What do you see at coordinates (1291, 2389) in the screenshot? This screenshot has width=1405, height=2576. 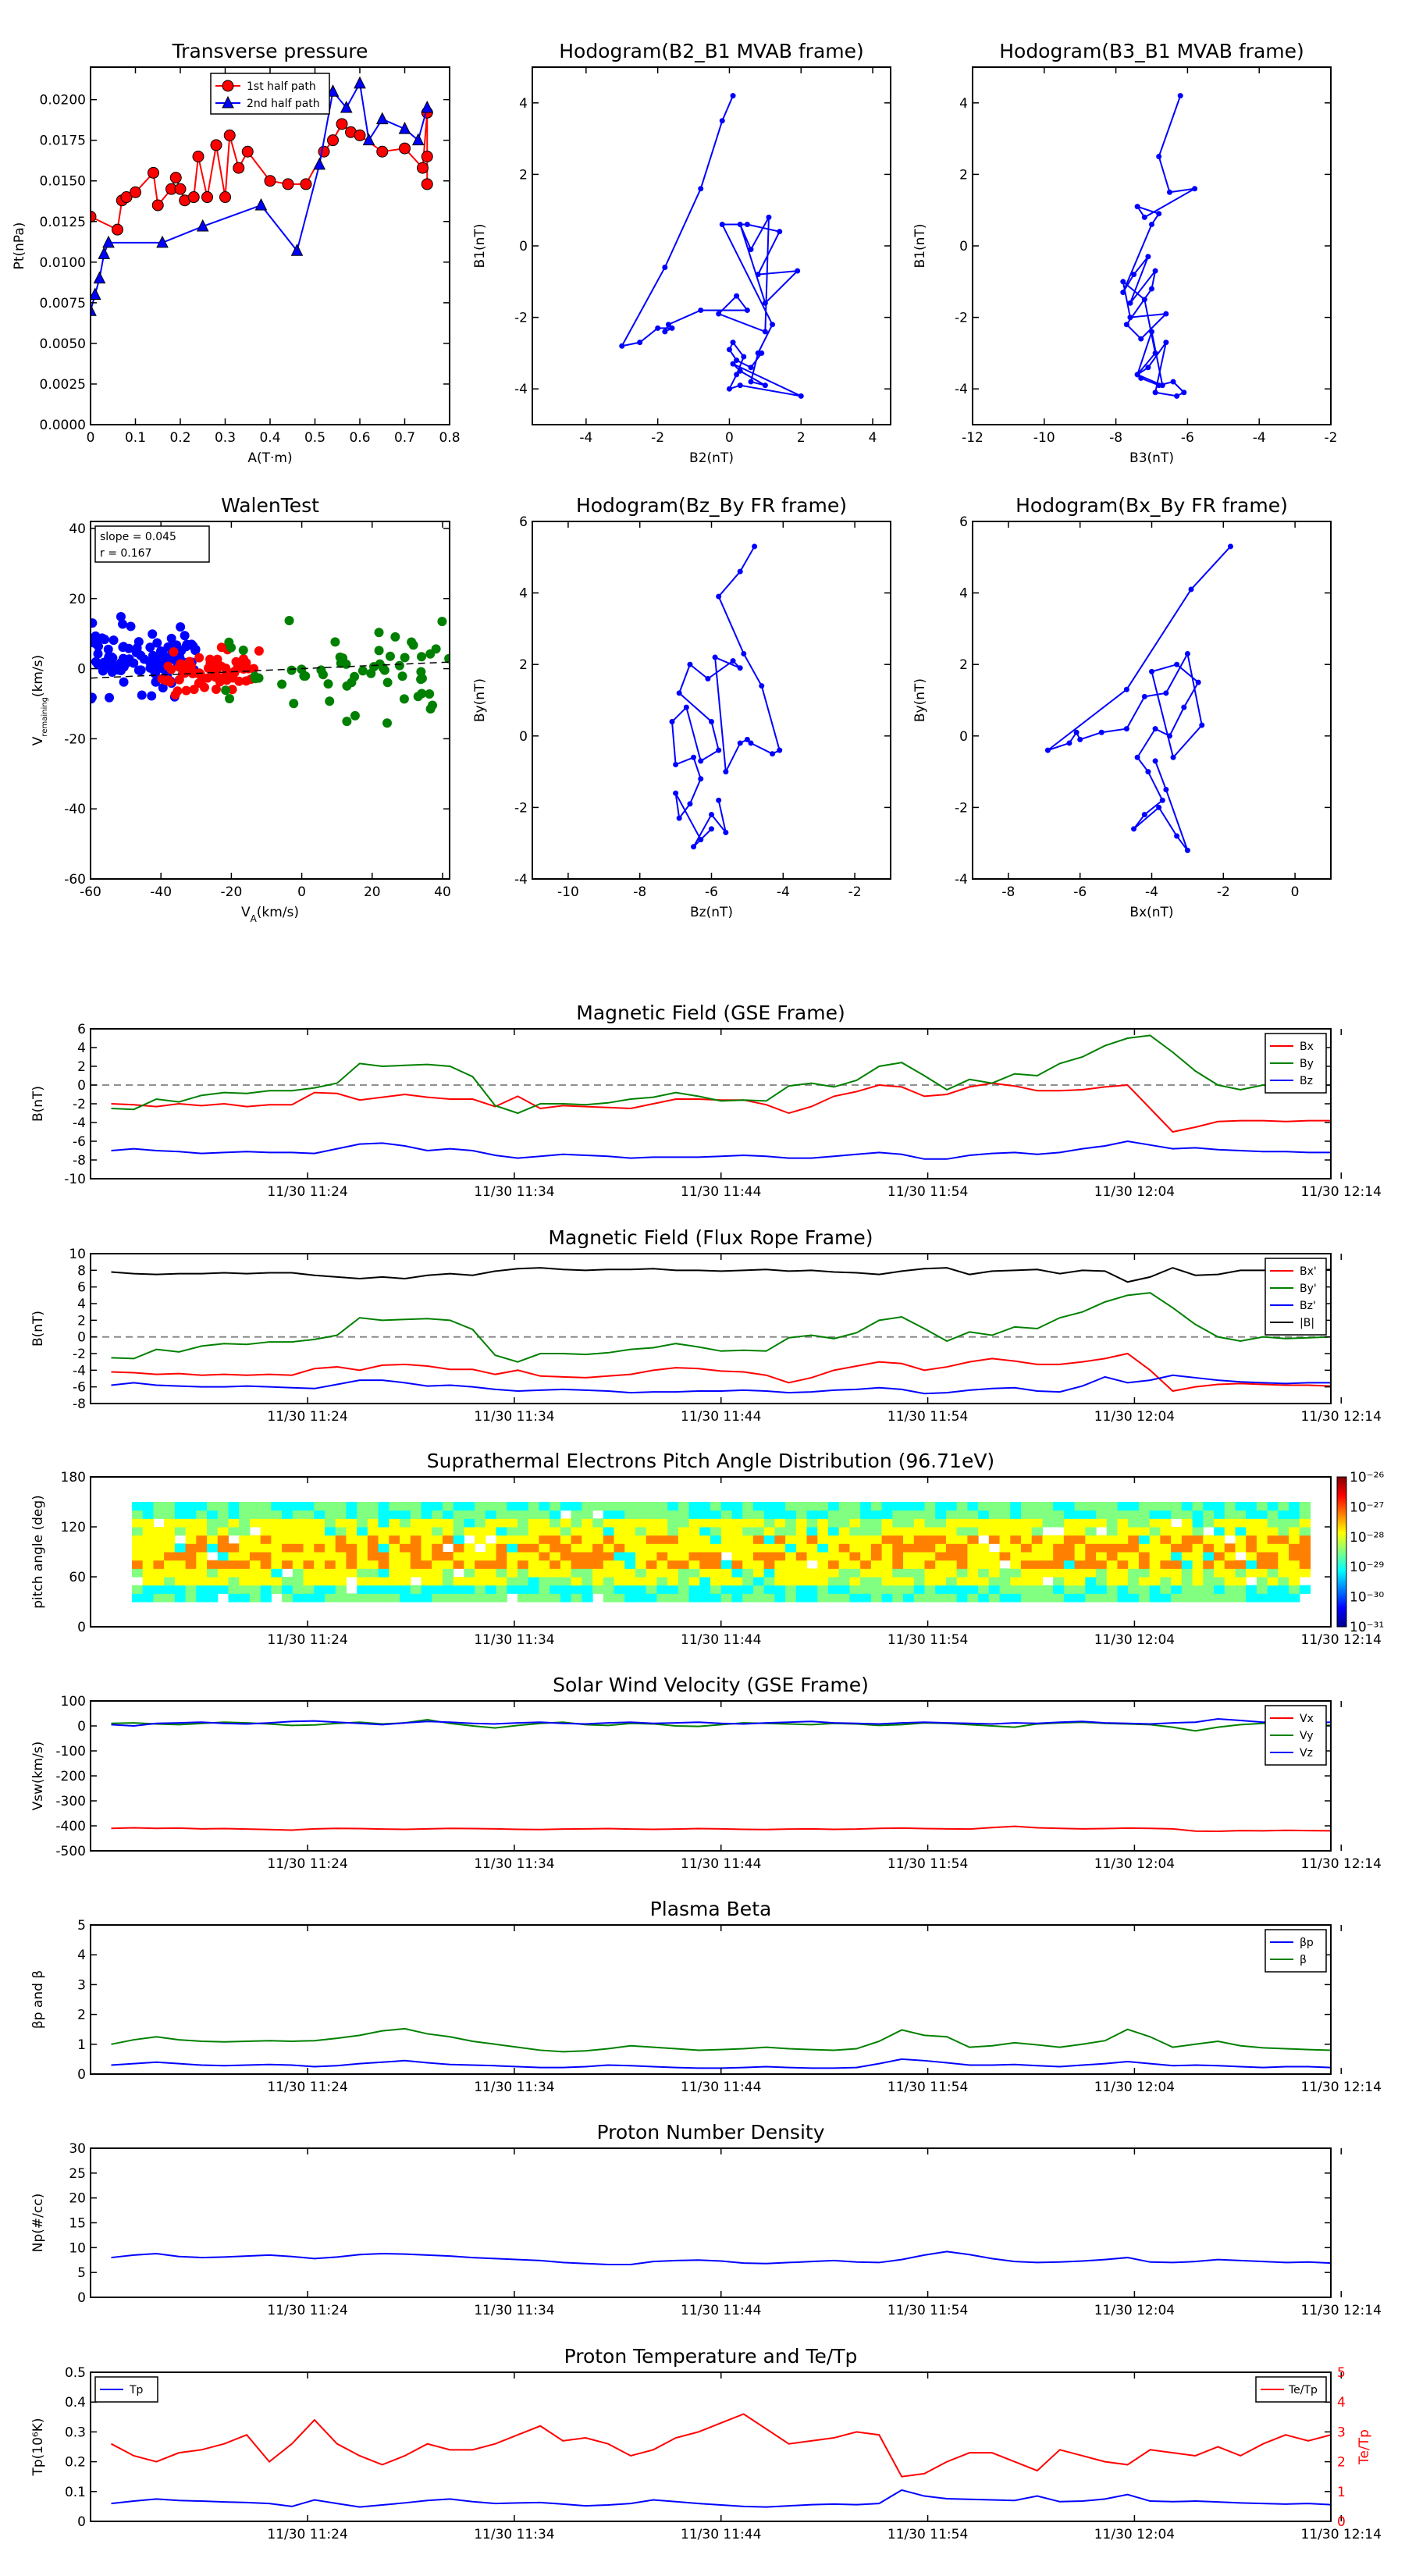 I see `tp-legend-right: Te/Tp` at bounding box center [1291, 2389].